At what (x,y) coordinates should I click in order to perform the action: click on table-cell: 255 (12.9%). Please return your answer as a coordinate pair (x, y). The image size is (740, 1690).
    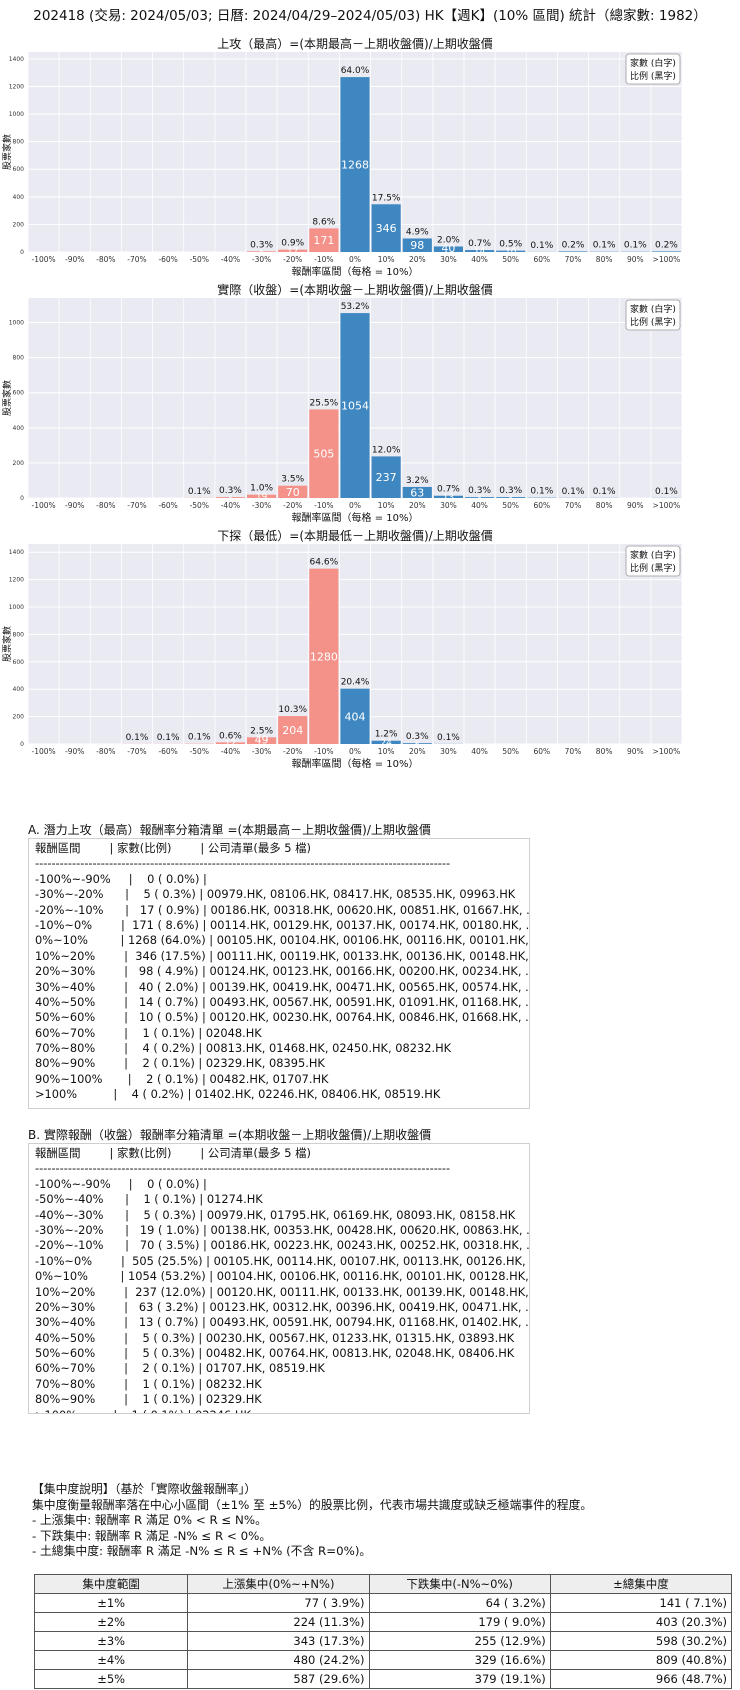
    Looking at the image, I should click on (459, 1641).